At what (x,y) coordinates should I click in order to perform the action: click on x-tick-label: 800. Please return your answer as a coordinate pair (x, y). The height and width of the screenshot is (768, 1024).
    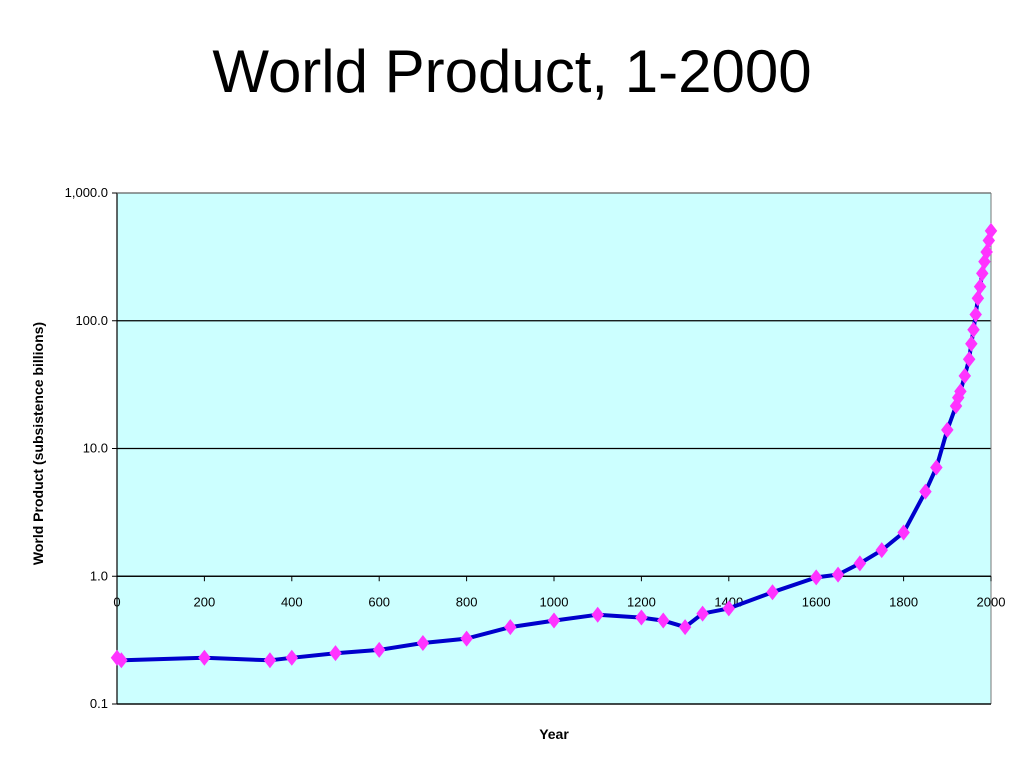
    Looking at the image, I should click on (467, 601).